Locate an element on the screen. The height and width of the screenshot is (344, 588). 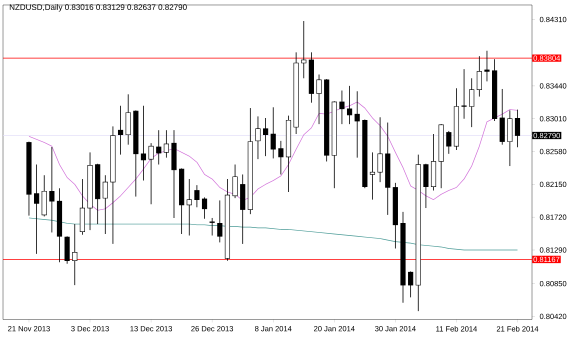
chart-title: NZDUSD,Daily 0.83016 0.83129 0.82637 0.82790 is located at coordinates (98, 8).